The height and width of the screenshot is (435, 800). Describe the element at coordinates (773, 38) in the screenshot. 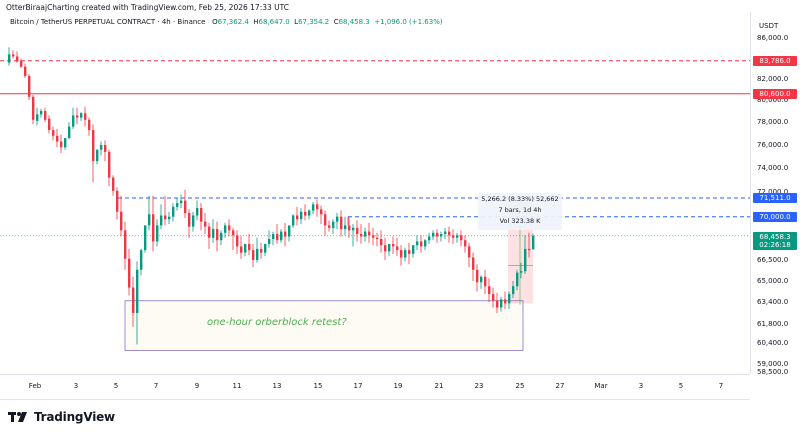

I see `price-tick: 86,000.0` at that location.